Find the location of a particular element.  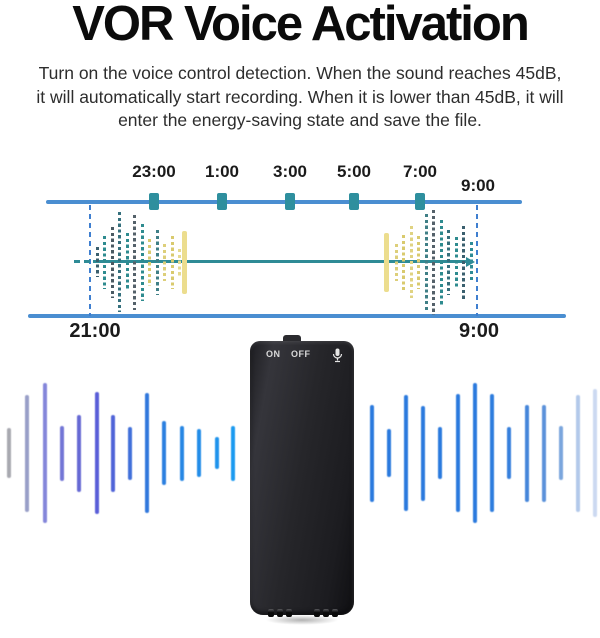

device-top-tab is located at coordinates (292, 340).